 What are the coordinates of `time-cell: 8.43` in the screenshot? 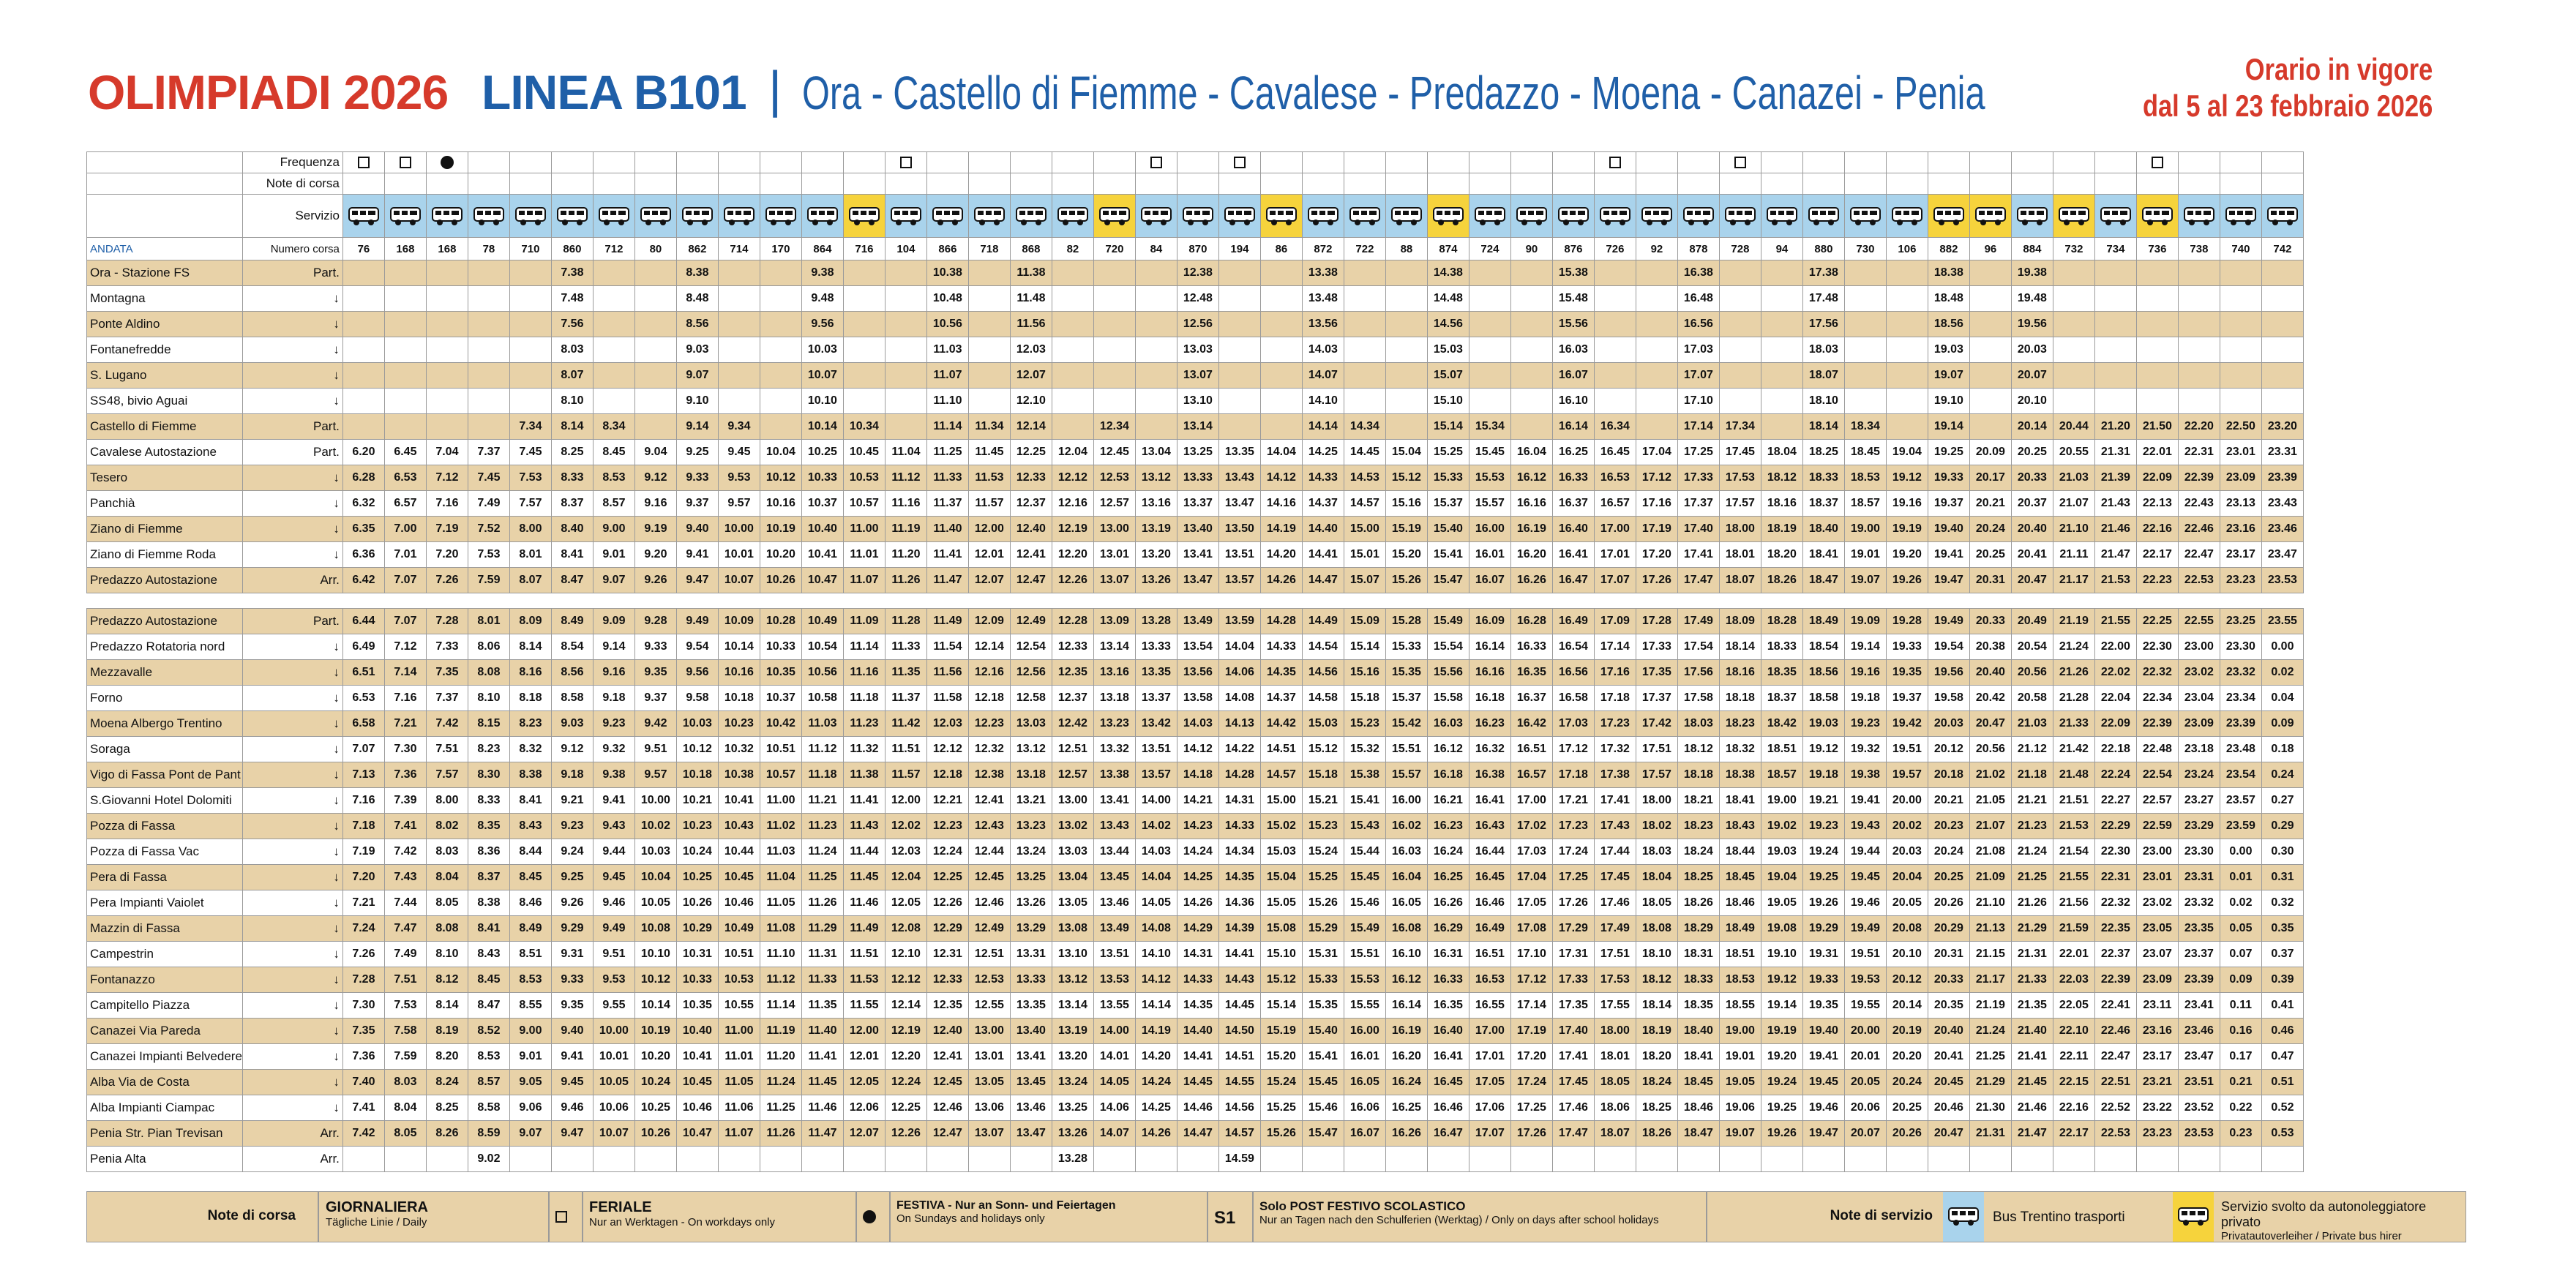 It's located at (530, 826).